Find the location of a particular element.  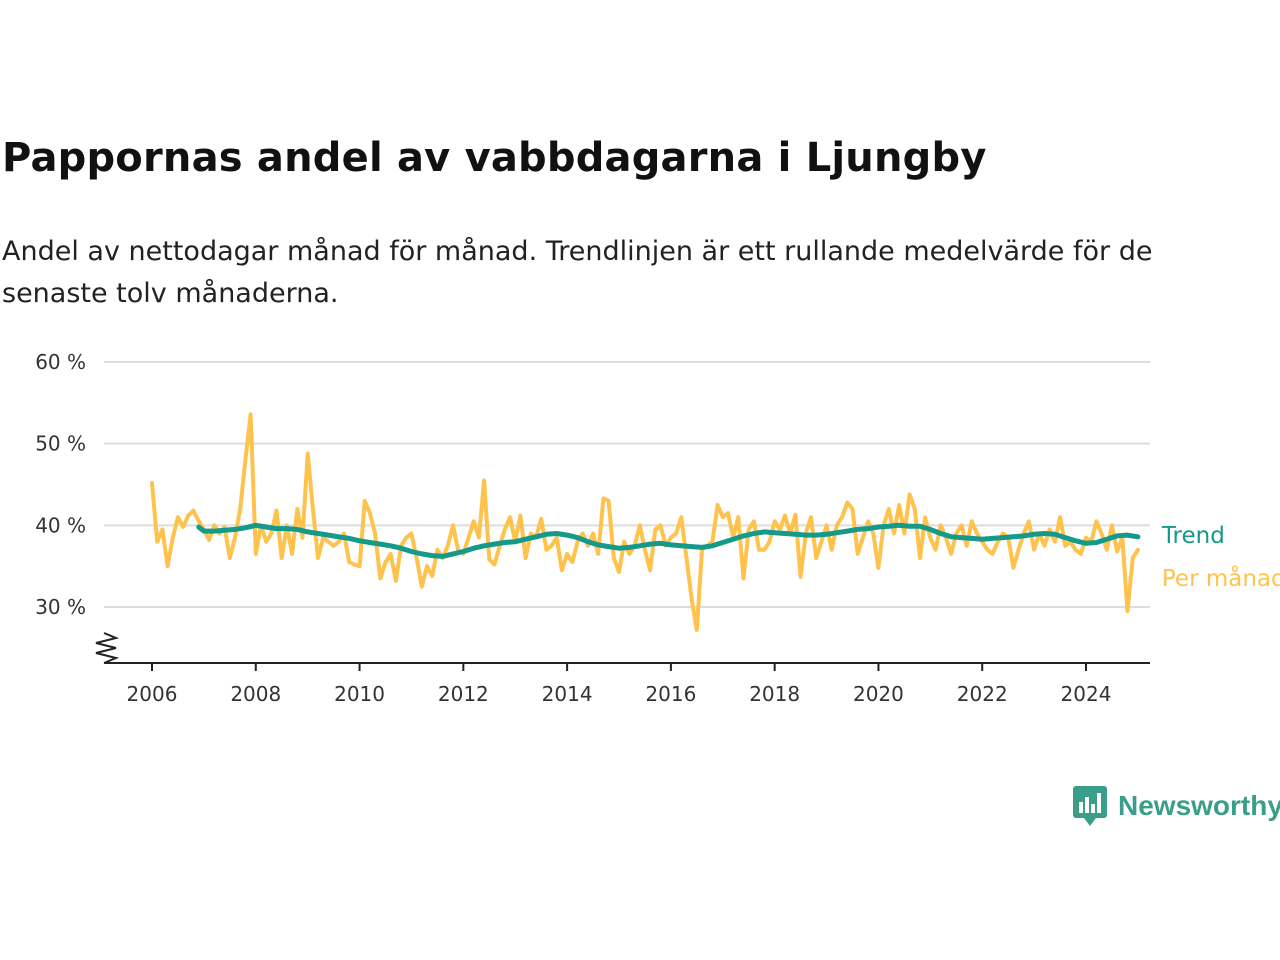

series-line-trend is located at coordinates (668, 540).